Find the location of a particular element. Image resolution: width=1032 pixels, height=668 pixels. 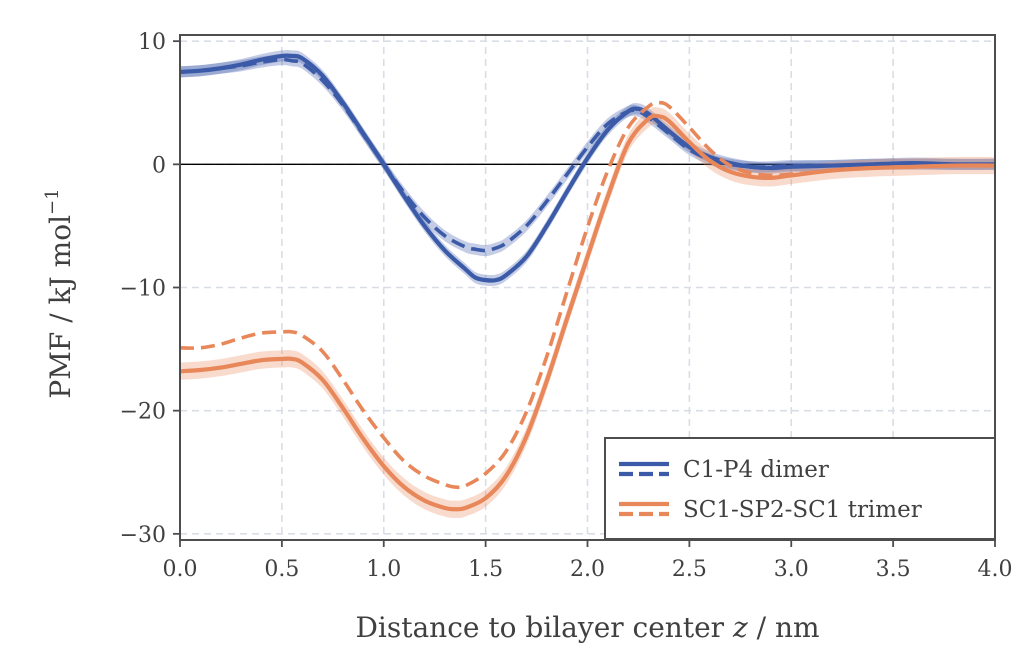

x-axis-label-prefix: Distance to bilayer center is located at coordinates (544, 627).